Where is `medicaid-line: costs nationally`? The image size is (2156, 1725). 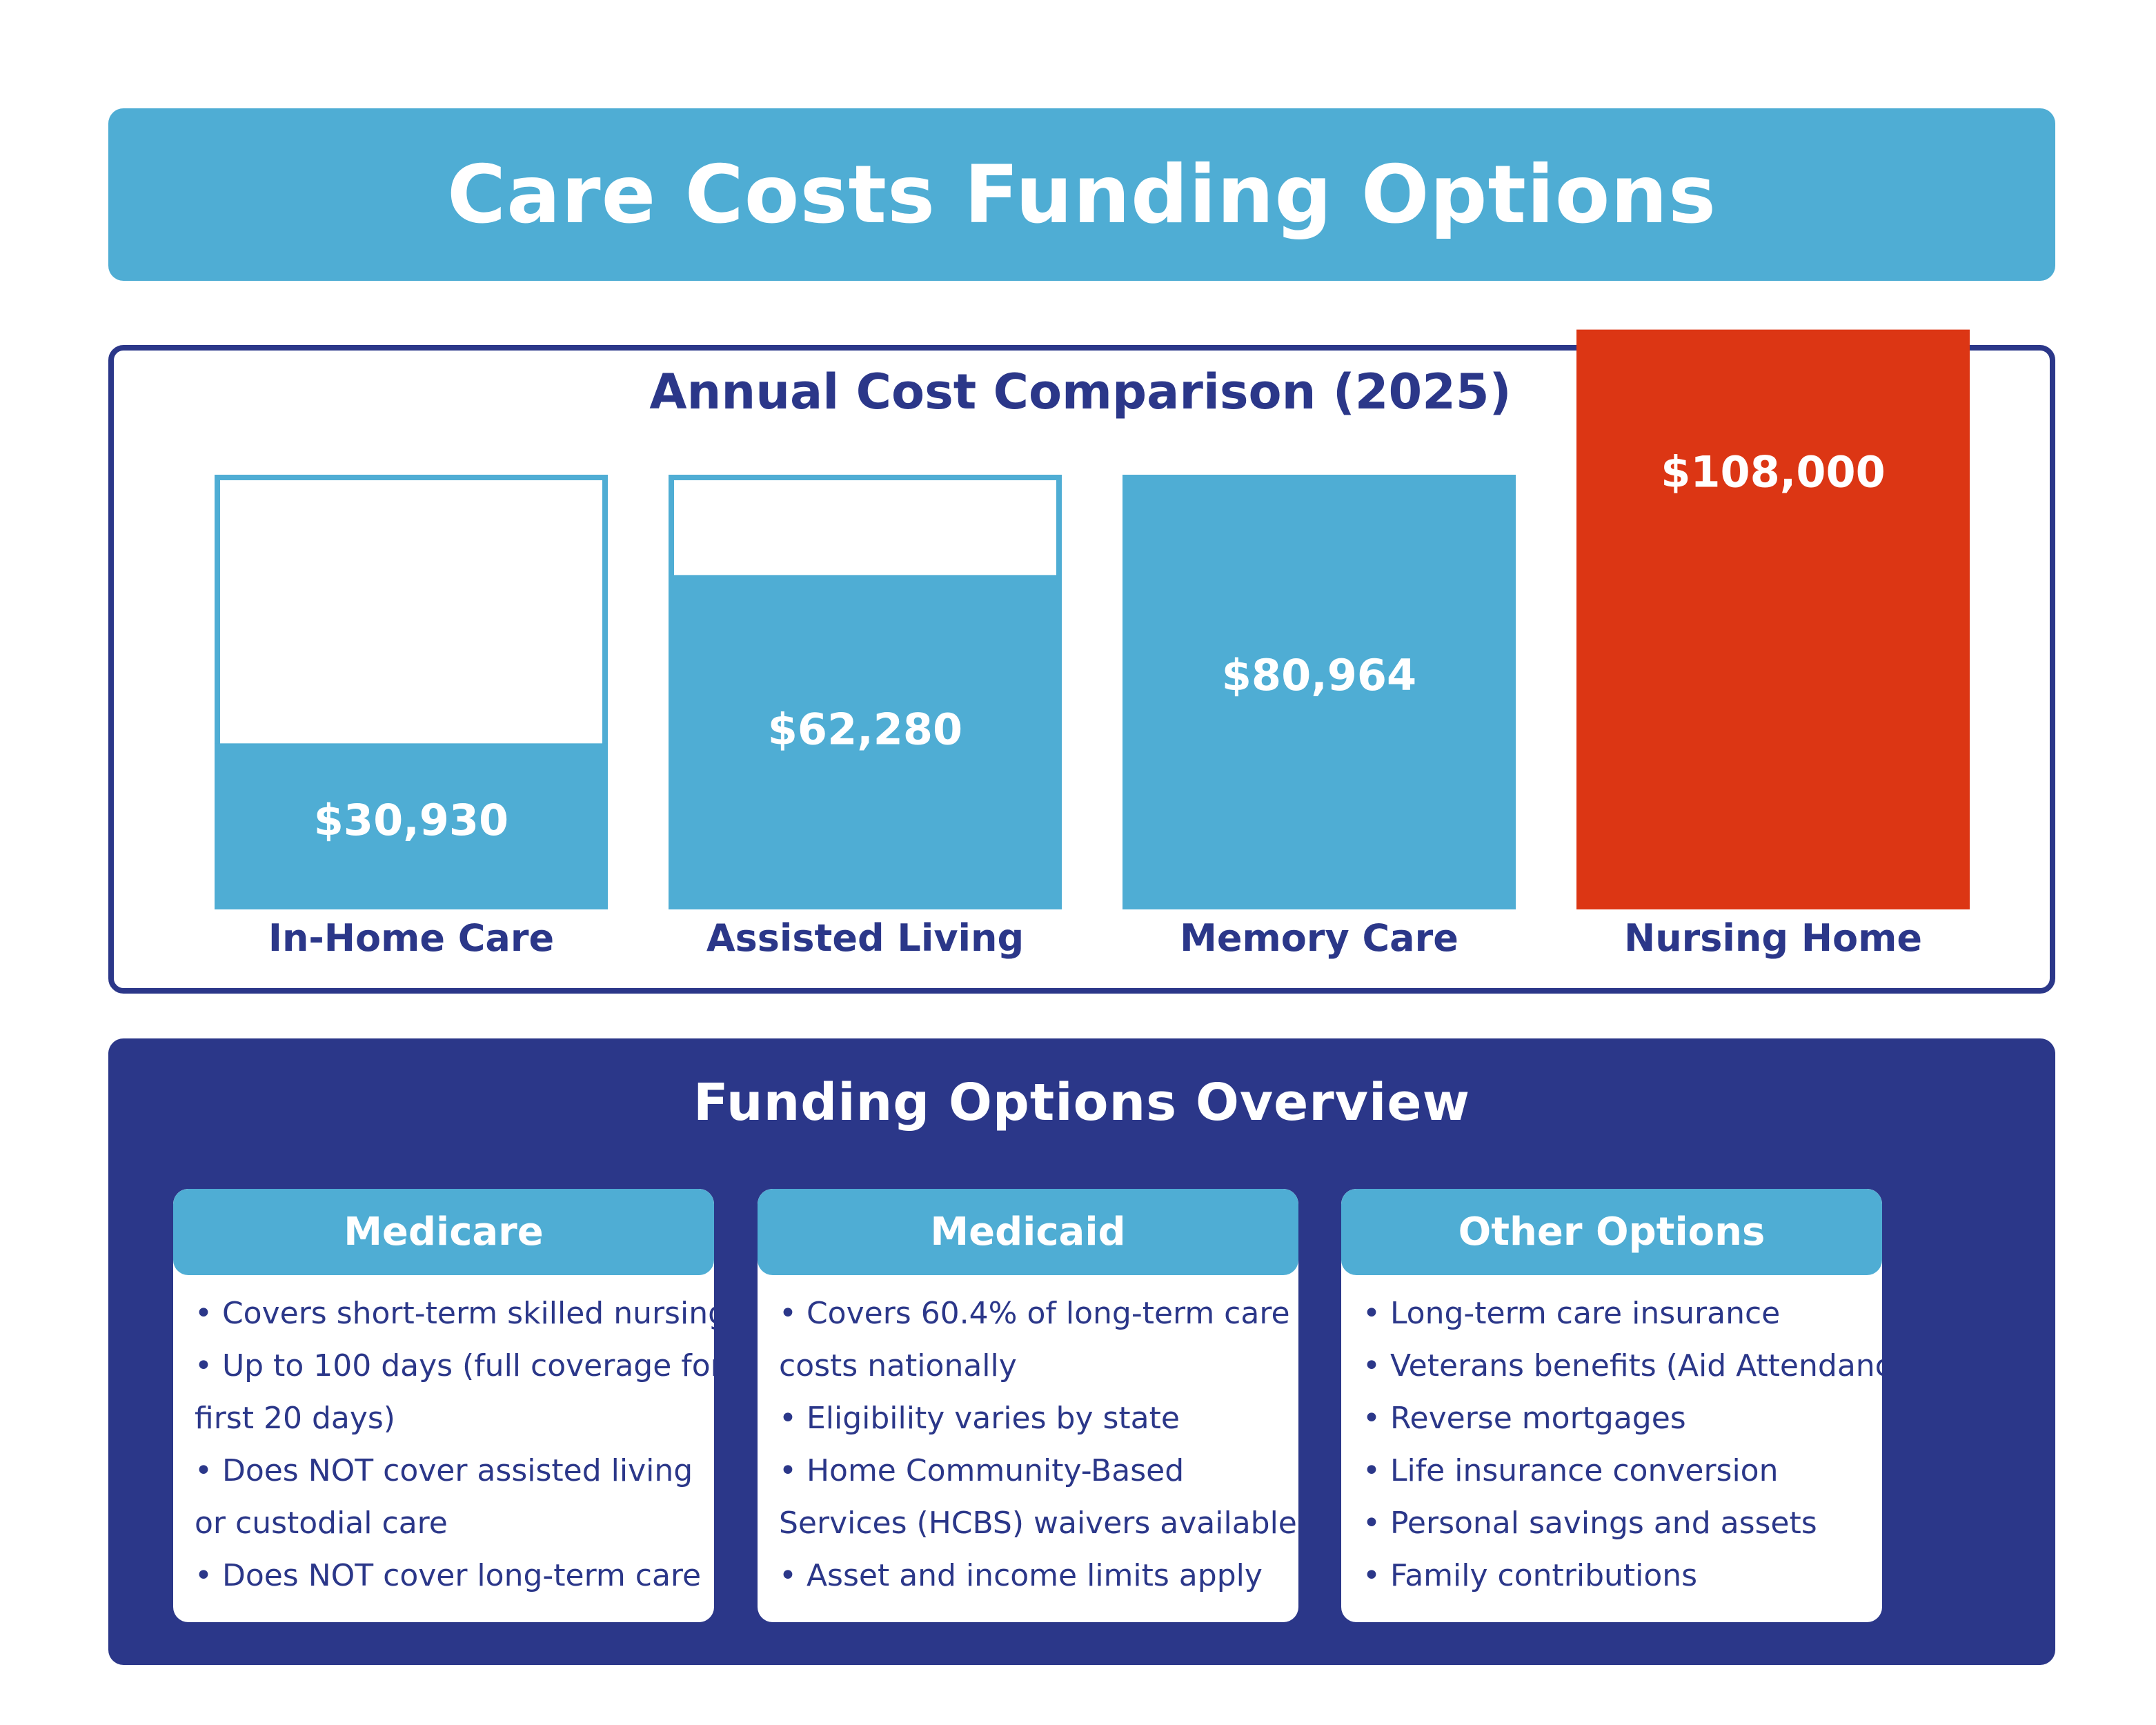 medicaid-line: costs nationally is located at coordinates (898, 1365).